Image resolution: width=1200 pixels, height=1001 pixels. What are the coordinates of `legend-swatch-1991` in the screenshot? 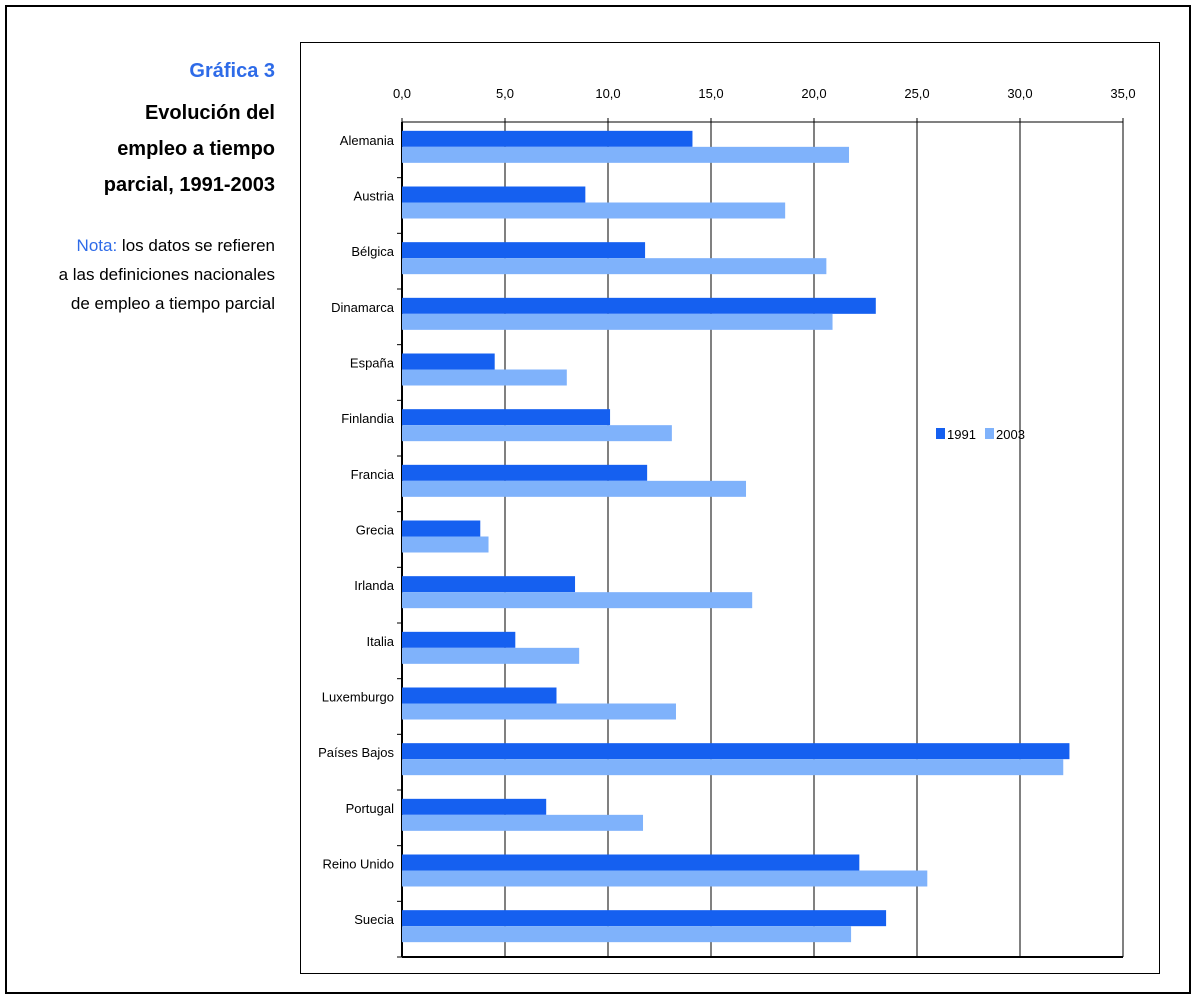 It's located at (940, 433).